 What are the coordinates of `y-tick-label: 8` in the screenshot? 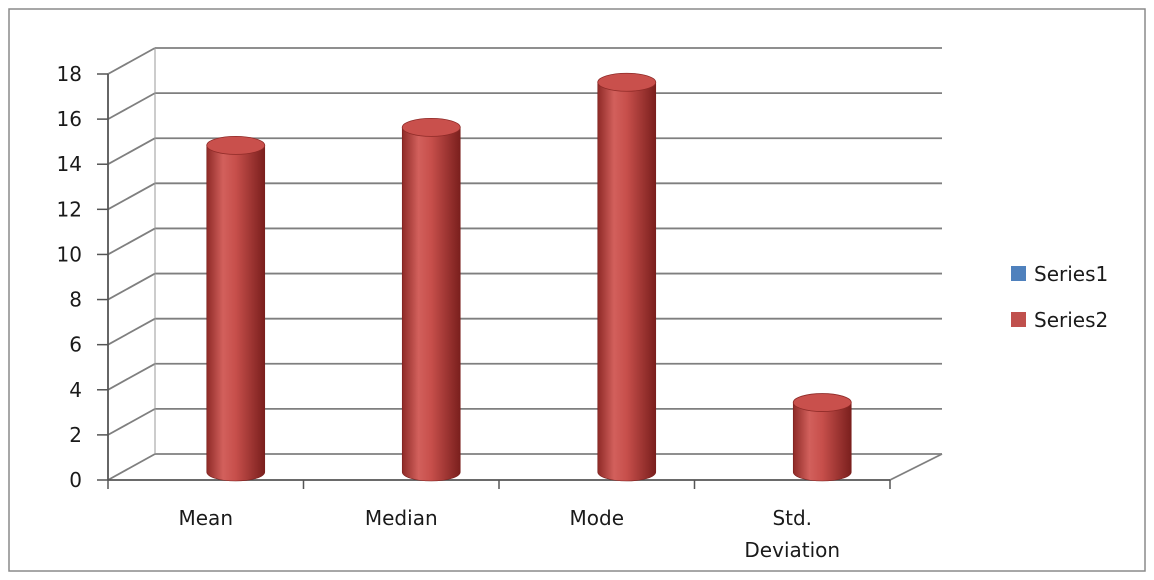 It's located at (75, 300).